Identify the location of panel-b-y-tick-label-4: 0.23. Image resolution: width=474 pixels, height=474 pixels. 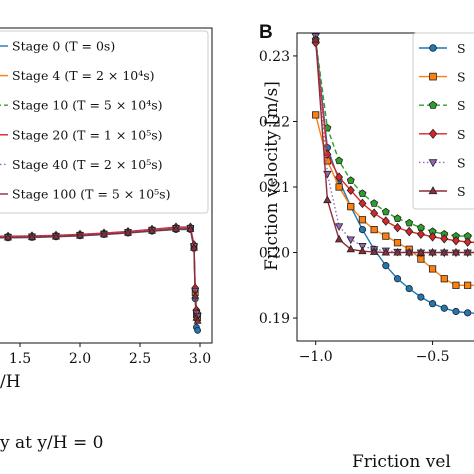
(274, 57).